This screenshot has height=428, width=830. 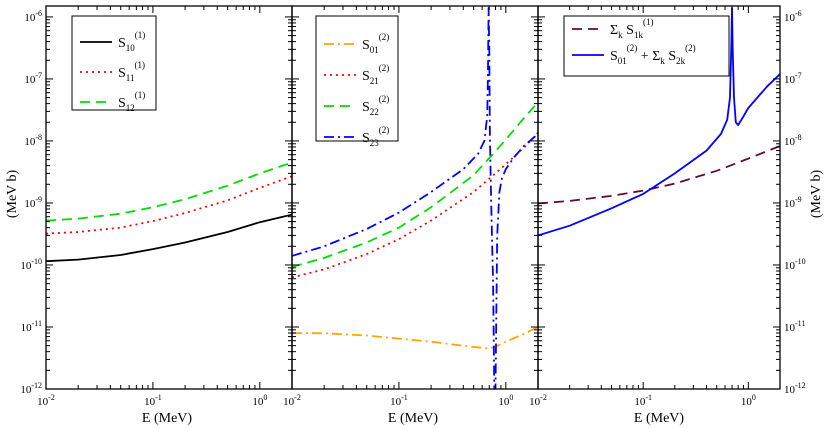 What do you see at coordinates (793, 78) in the screenshot?
I see `y-tick-label-right: 10⁻⁷` at bounding box center [793, 78].